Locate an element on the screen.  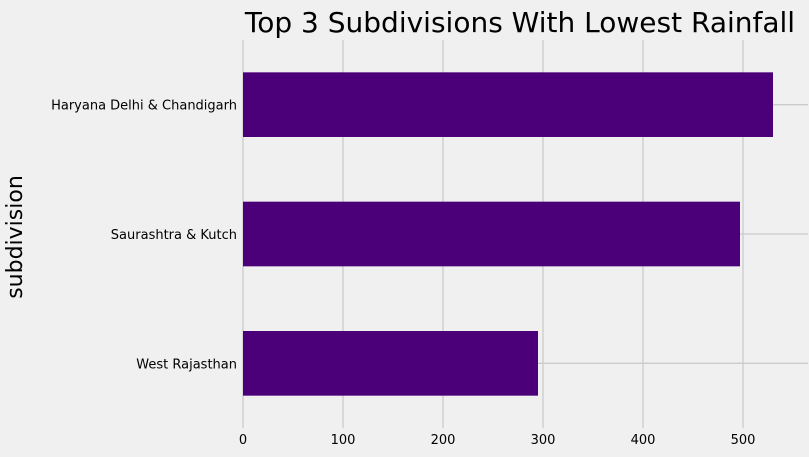
x-tick-label: 400 is located at coordinates (643, 440).